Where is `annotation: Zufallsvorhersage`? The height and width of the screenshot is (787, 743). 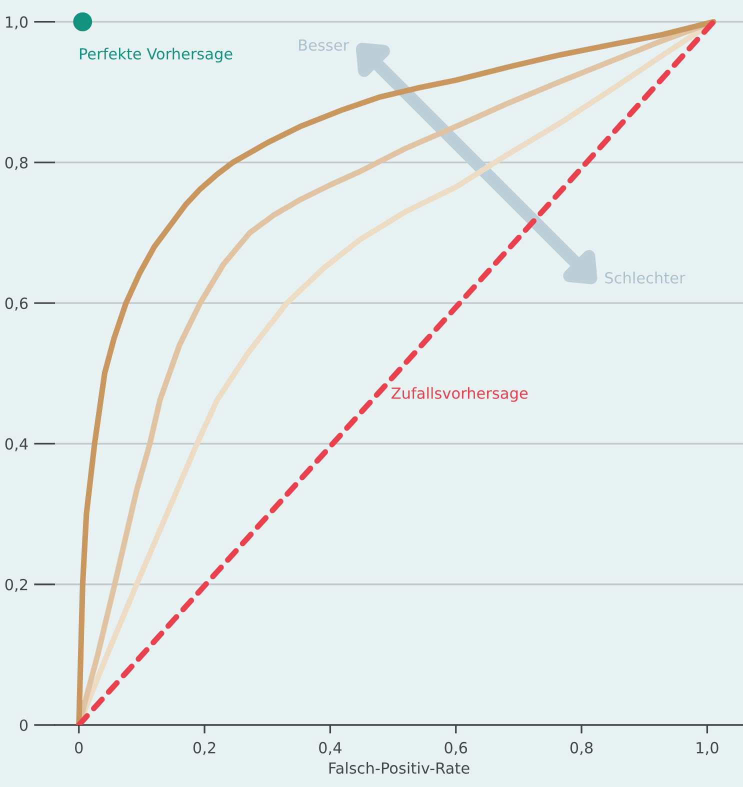 annotation: Zufallsvorhersage is located at coordinates (460, 394).